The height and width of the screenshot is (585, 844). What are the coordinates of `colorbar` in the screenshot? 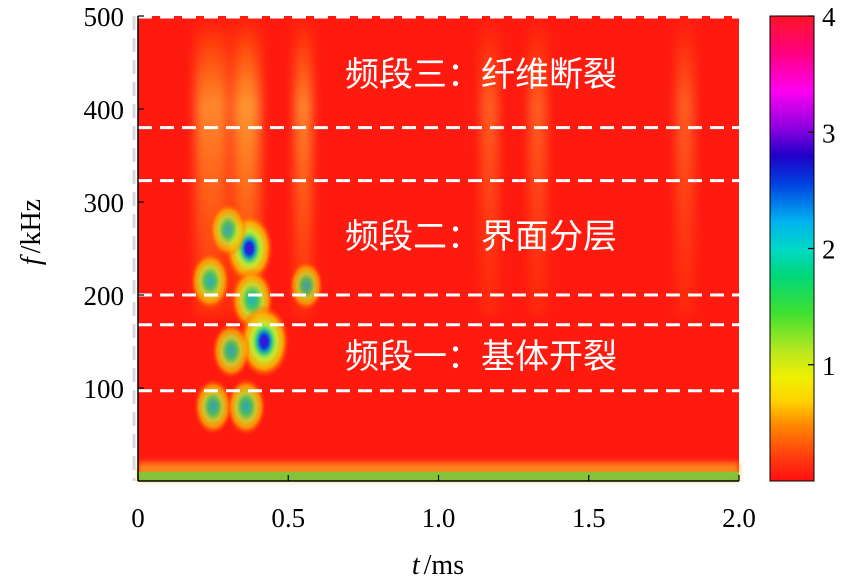 It's located at (792, 248).